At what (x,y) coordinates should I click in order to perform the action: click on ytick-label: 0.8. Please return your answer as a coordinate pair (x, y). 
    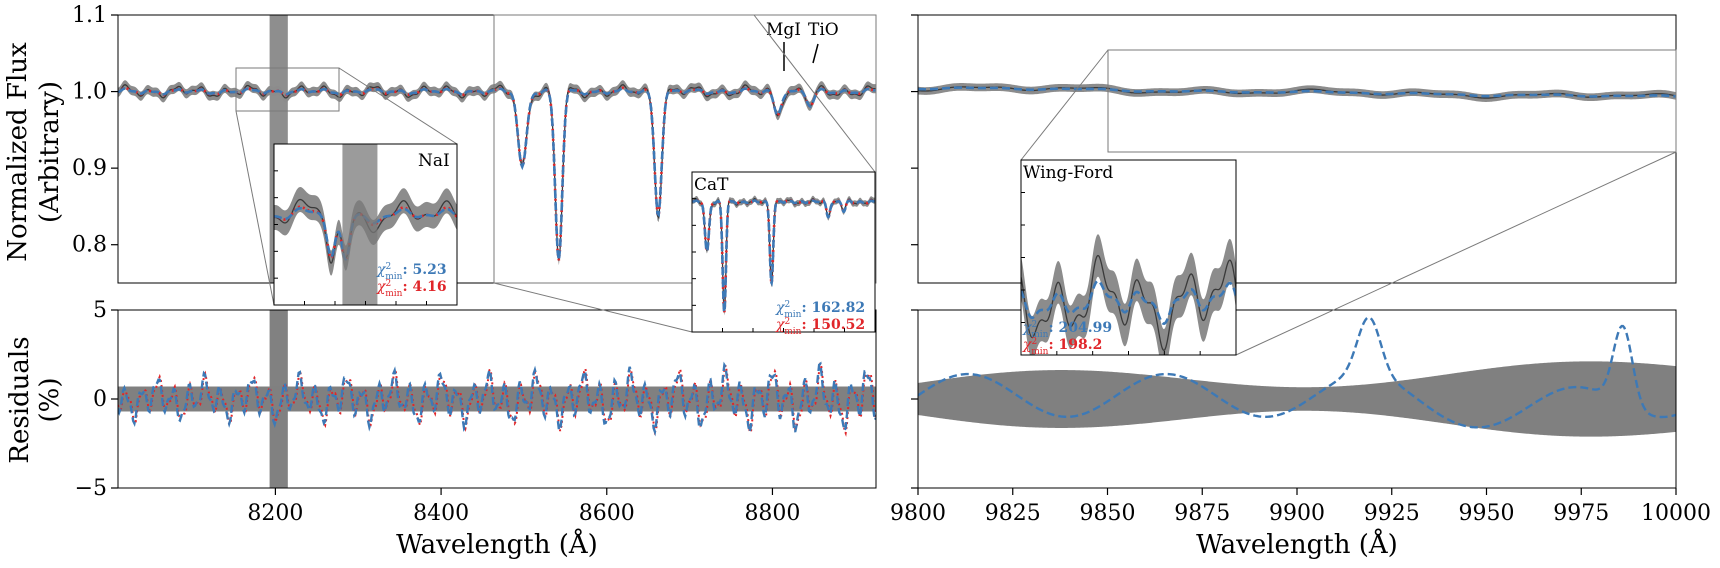
    Looking at the image, I should click on (89, 245).